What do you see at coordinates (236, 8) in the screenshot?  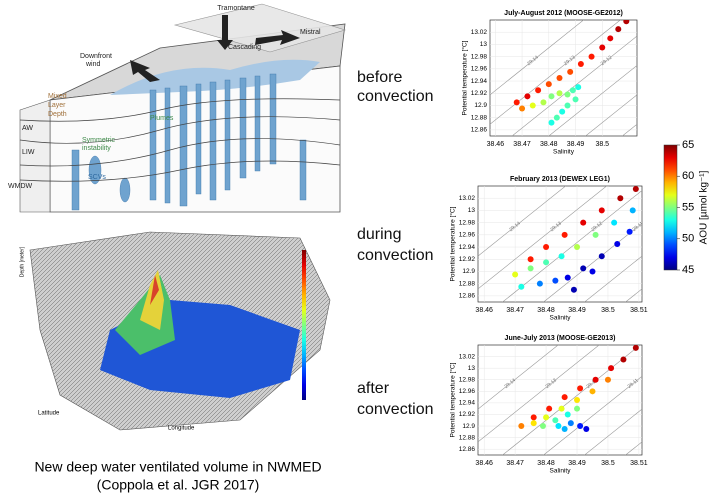 I see `diagram-label: Tramontane` at bounding box center [236, 8].